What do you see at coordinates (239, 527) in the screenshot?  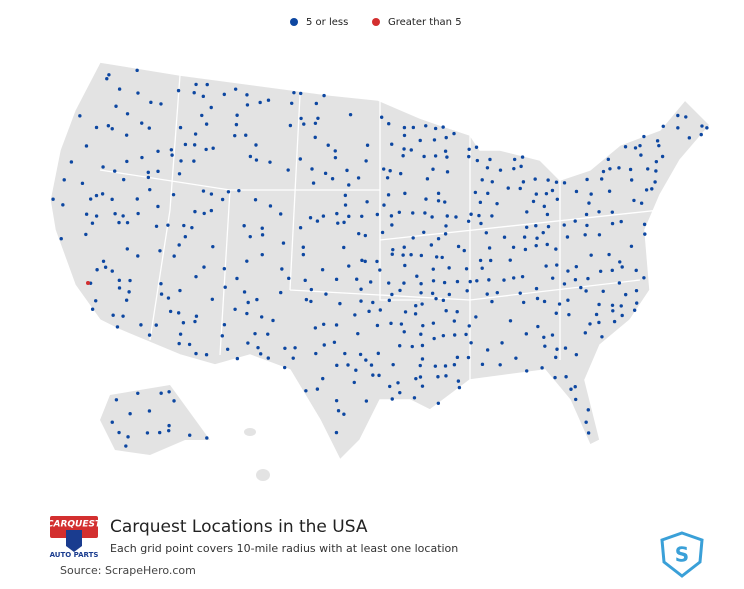 I see `title: Carquest Locations in the USA` at bounding box center [239, 527].